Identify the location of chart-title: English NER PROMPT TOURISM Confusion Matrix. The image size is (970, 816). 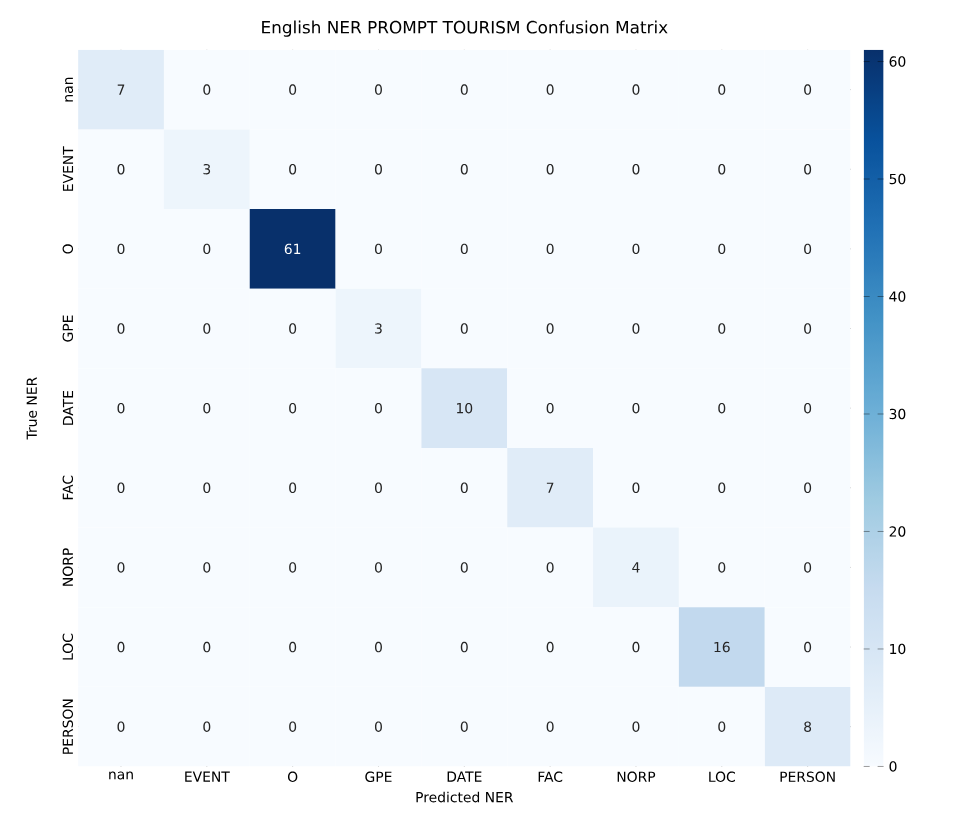
(465, 28).